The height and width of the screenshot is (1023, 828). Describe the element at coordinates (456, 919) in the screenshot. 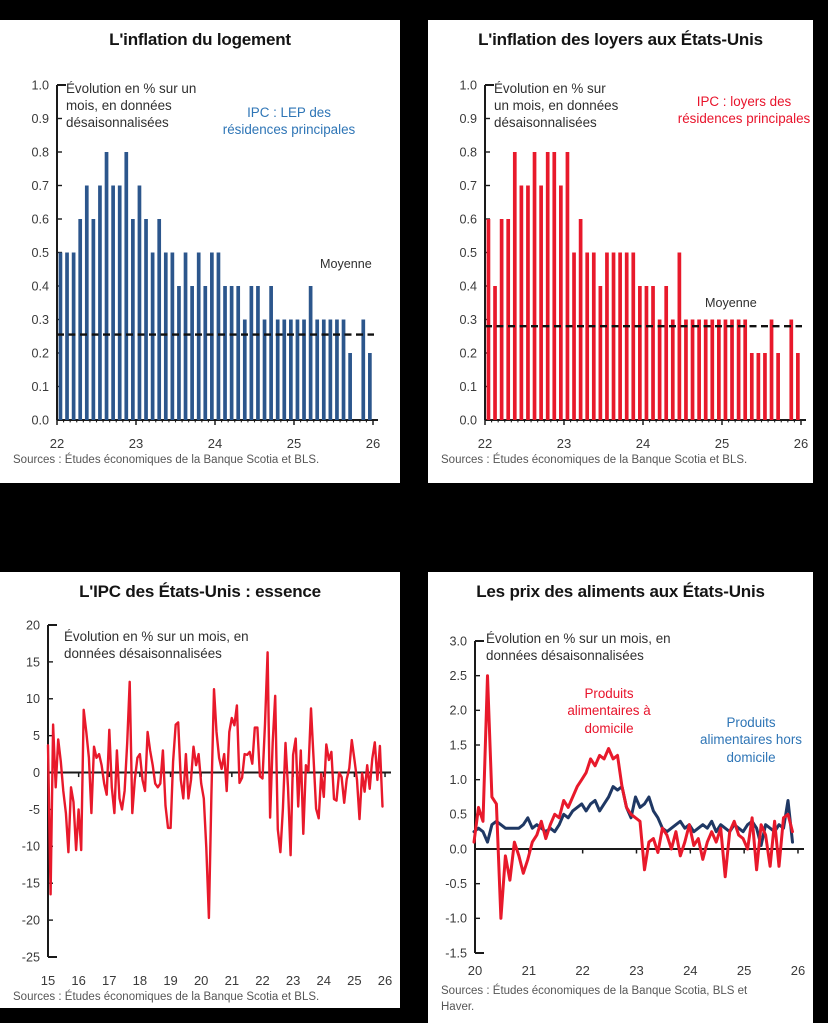

I see `y-tick-label: -1.0` at that location.